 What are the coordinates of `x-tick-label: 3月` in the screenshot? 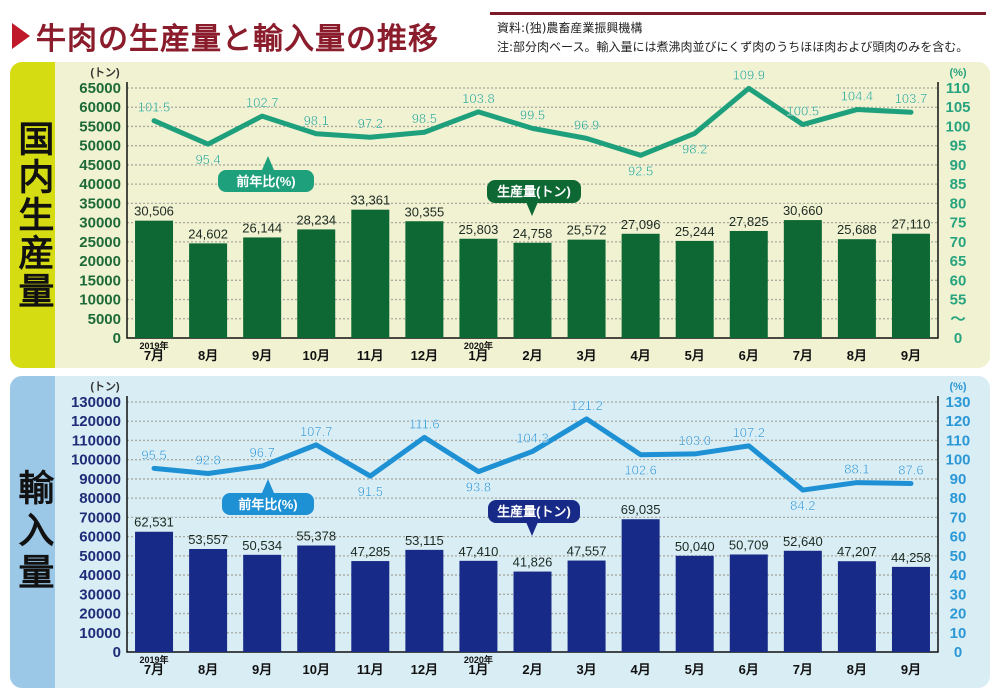 It's located at (586, 355).